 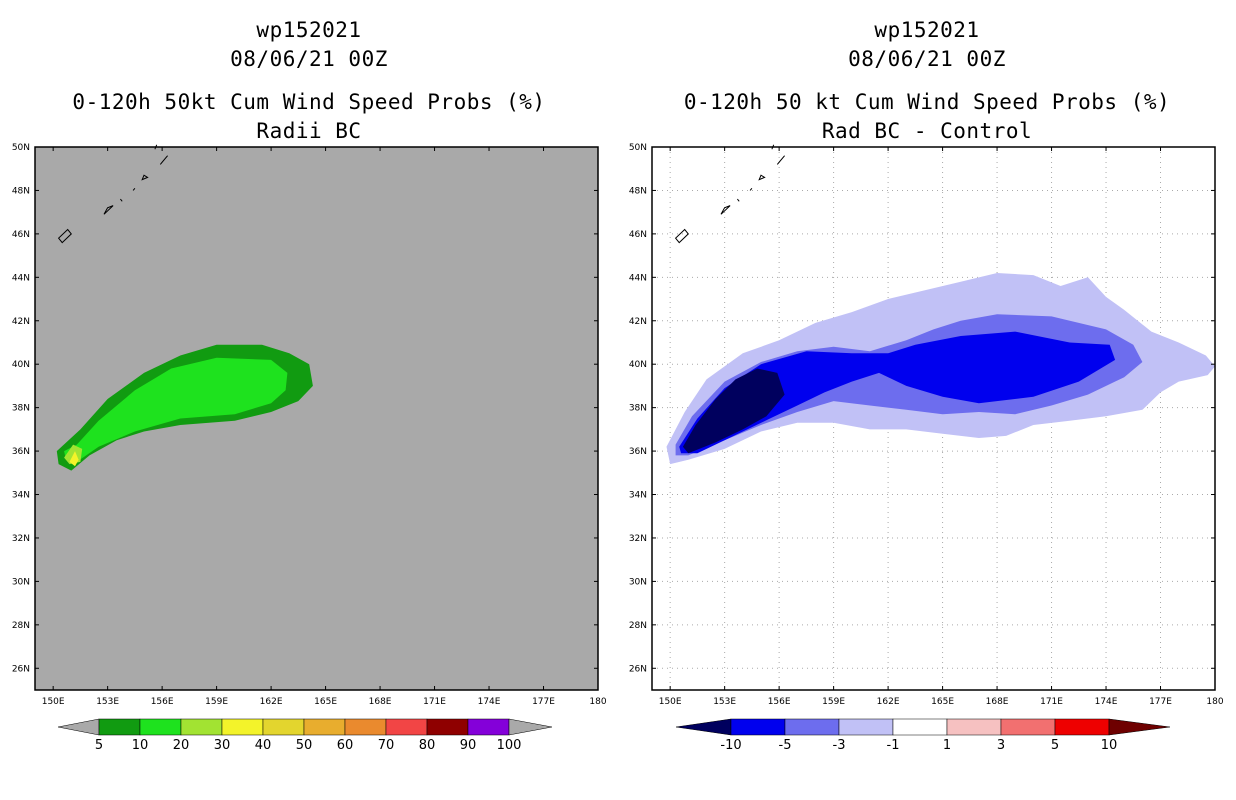 I want to click on colorbar-label: 60, so click(x=345, y=745).